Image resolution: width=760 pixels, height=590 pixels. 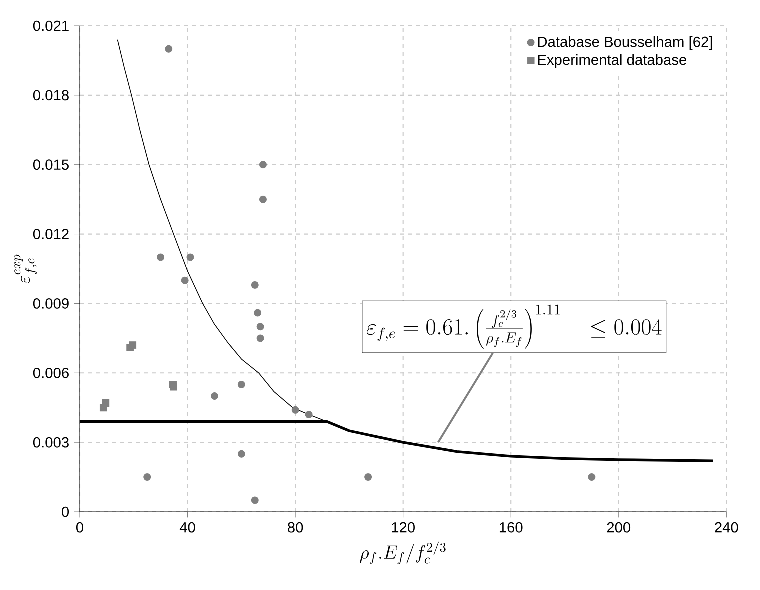 I want to click on y-tick-label: 0, so click(x=66, y=512).